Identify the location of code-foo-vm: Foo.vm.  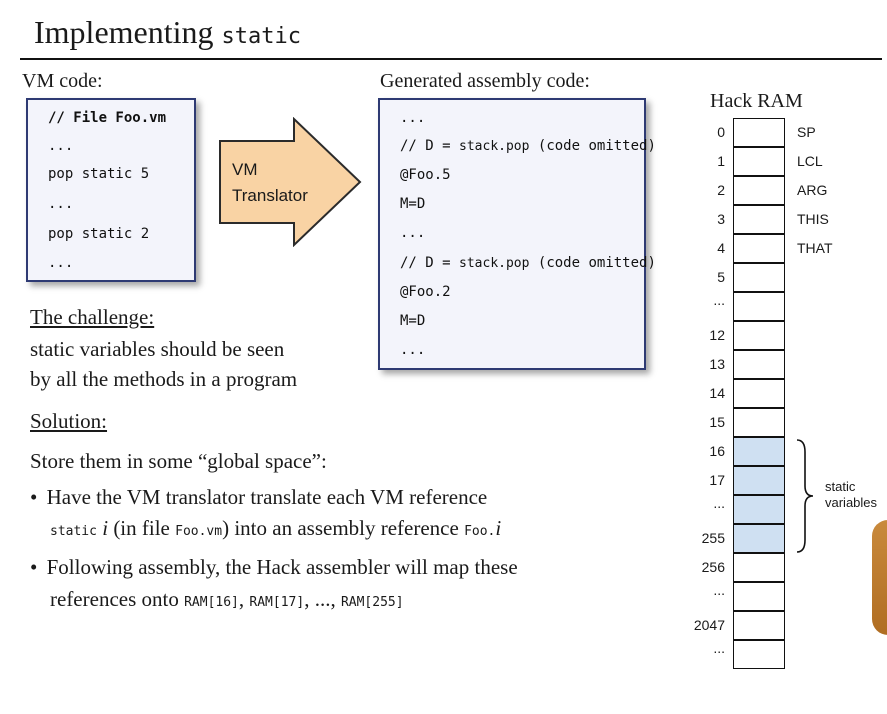
(199, 531).